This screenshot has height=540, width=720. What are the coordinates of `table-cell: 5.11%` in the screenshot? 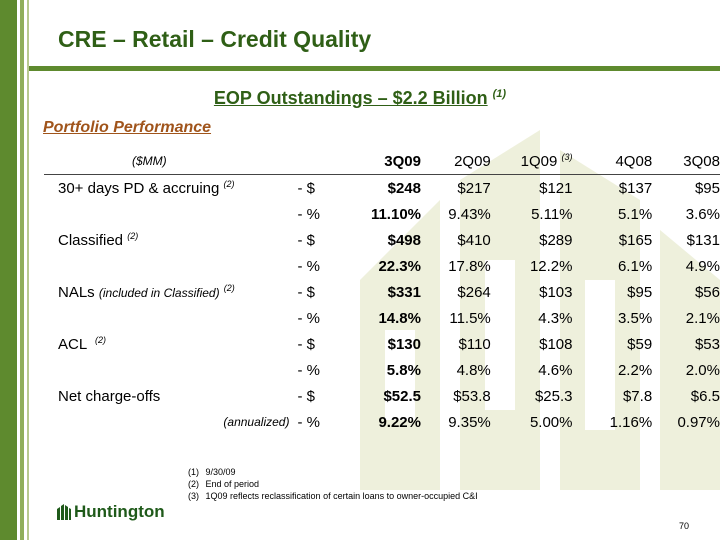 It's located at (552, 214).